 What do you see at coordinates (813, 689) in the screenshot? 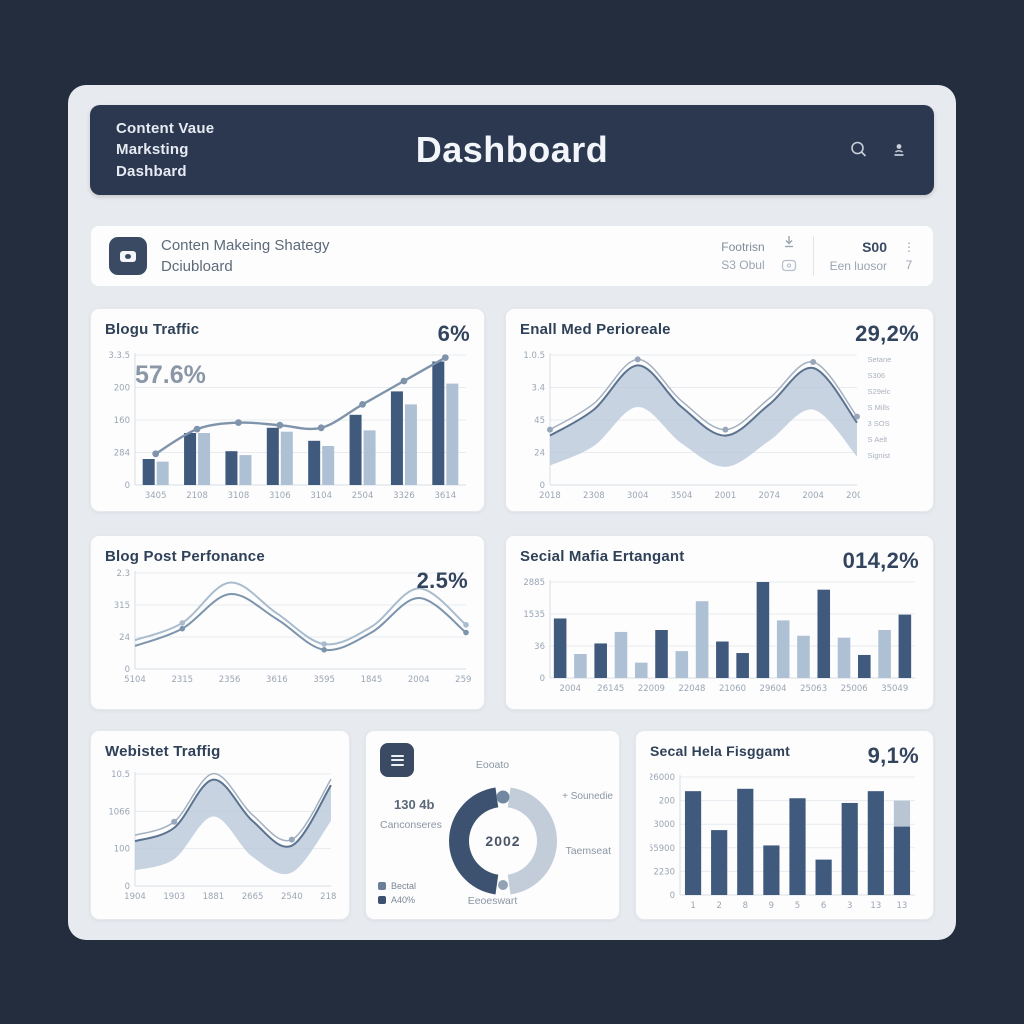
I see `svg-text: 25063` at bounding box center [813, 689].